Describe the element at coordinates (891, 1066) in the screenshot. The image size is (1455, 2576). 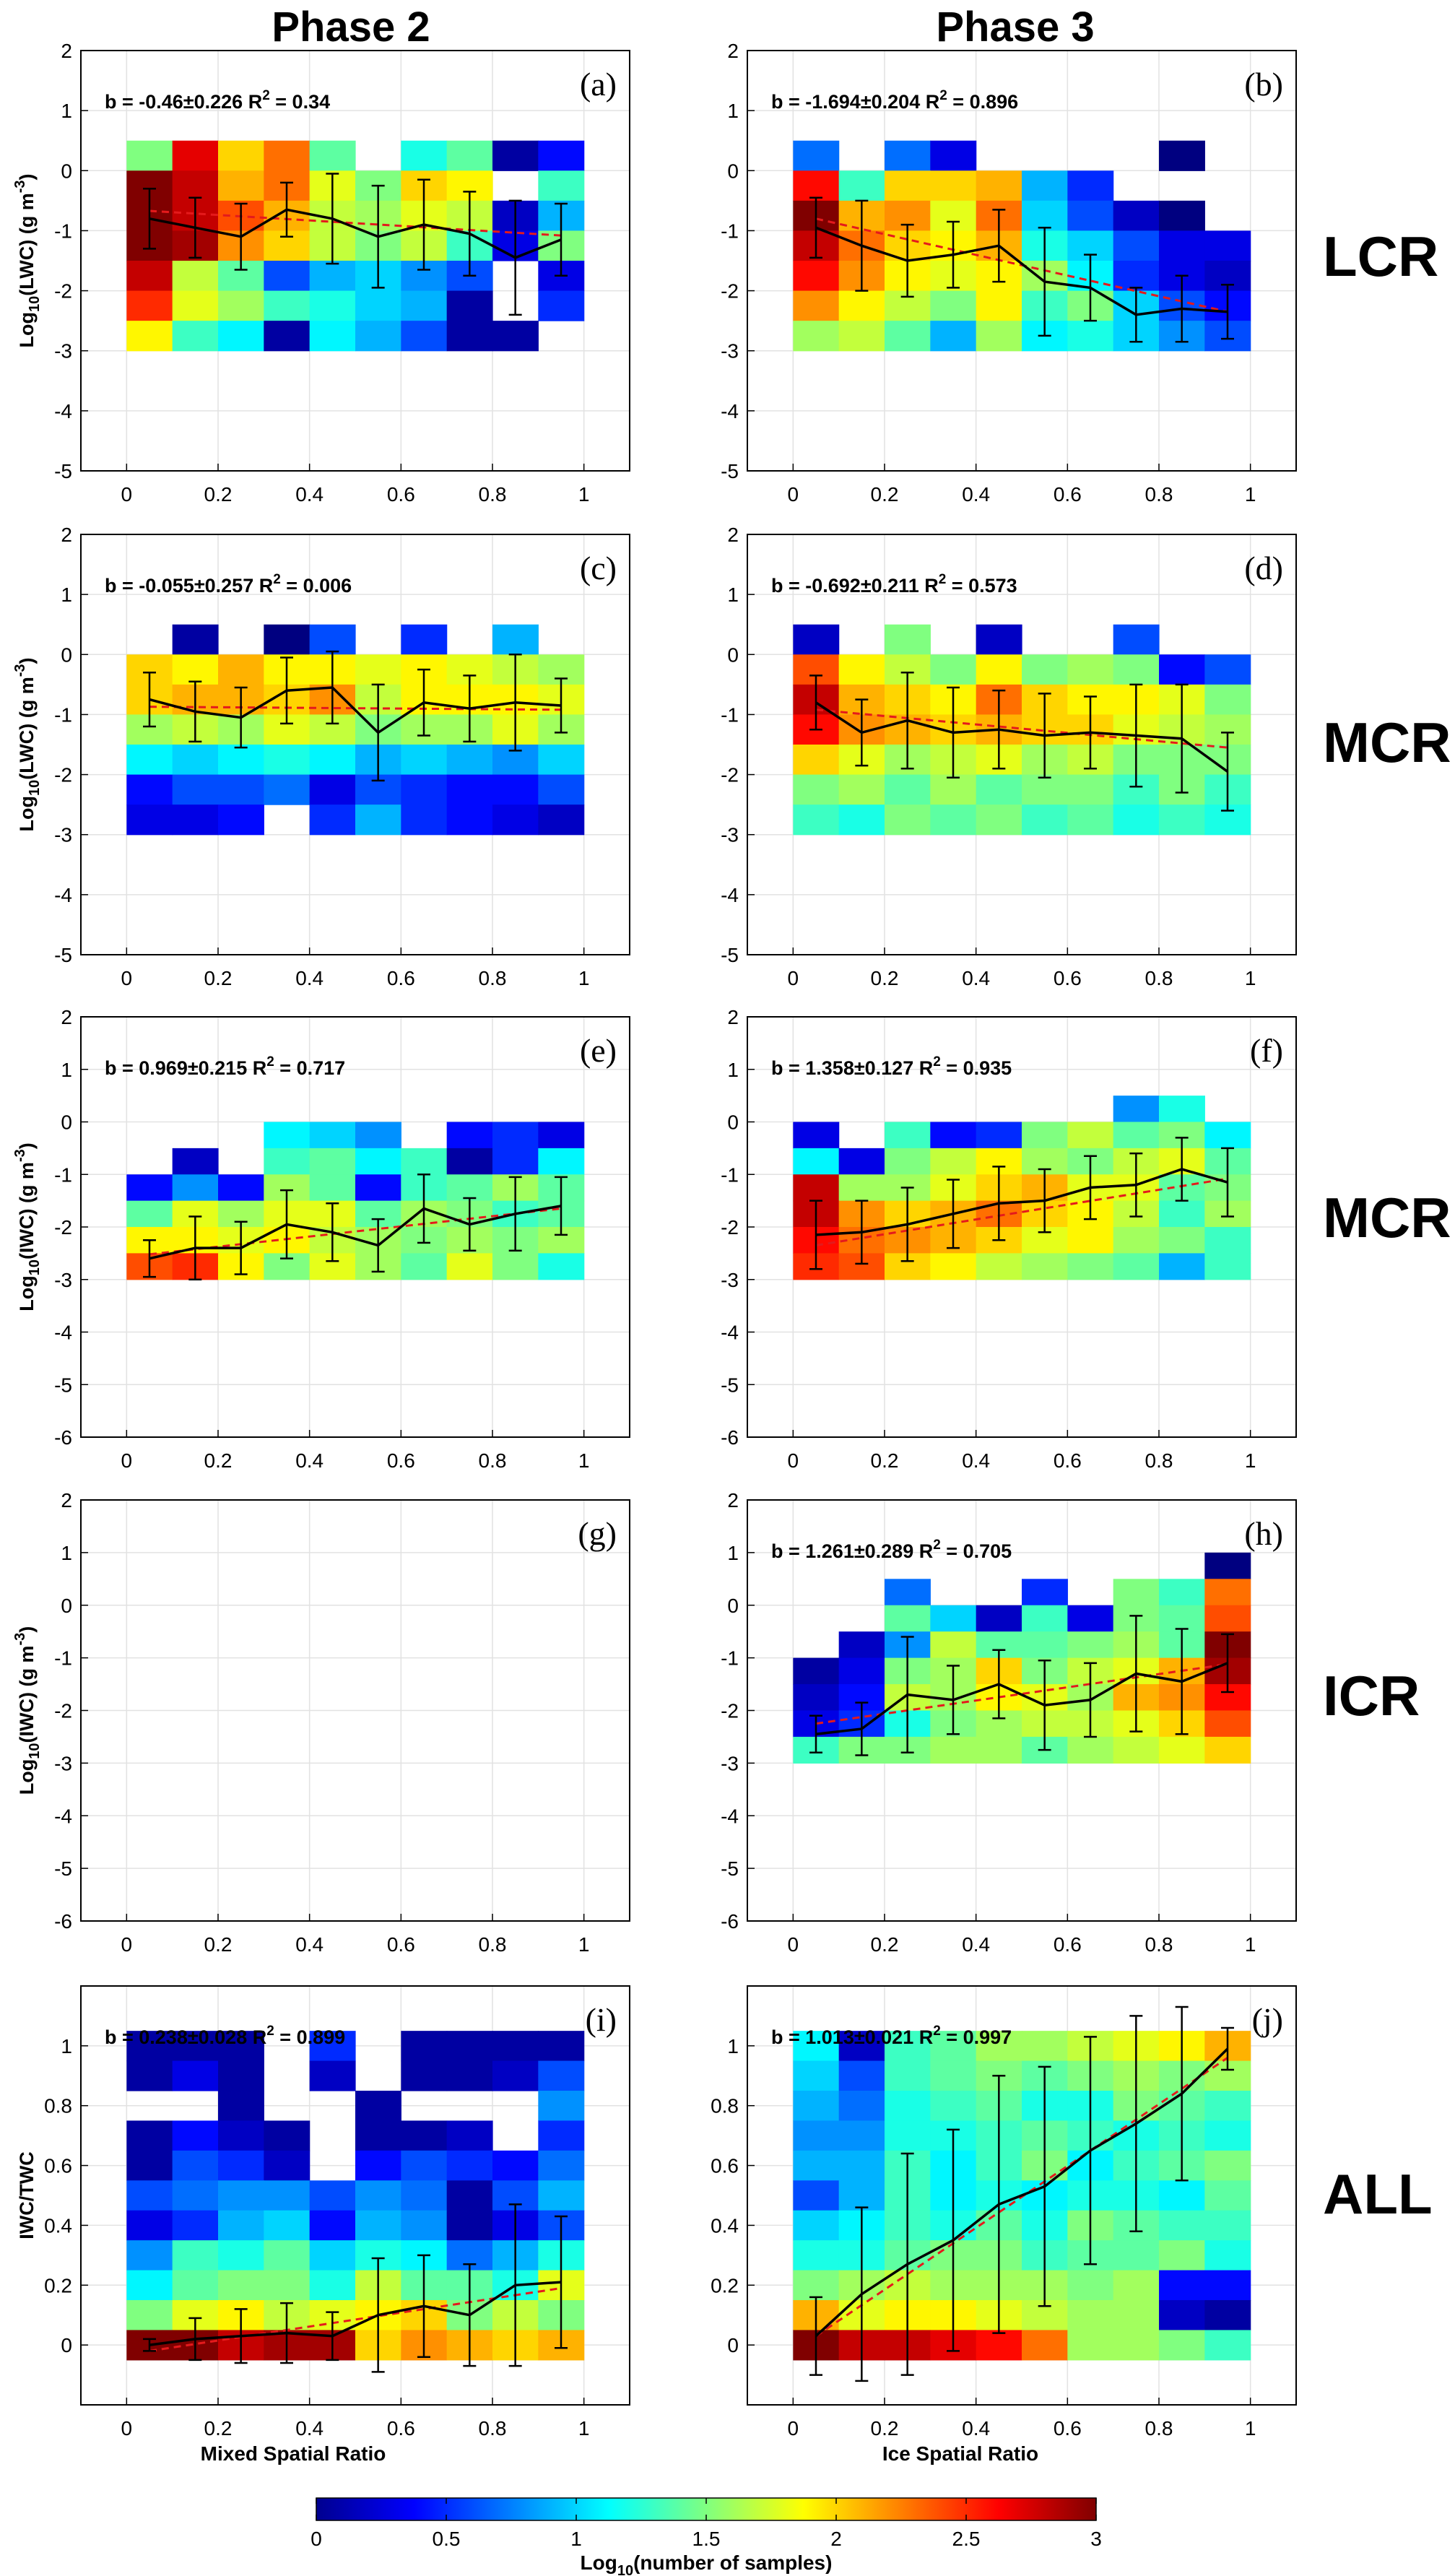
I see `fit-statistics: b = 1.358±0.127 R2 = 0.935` at that location.